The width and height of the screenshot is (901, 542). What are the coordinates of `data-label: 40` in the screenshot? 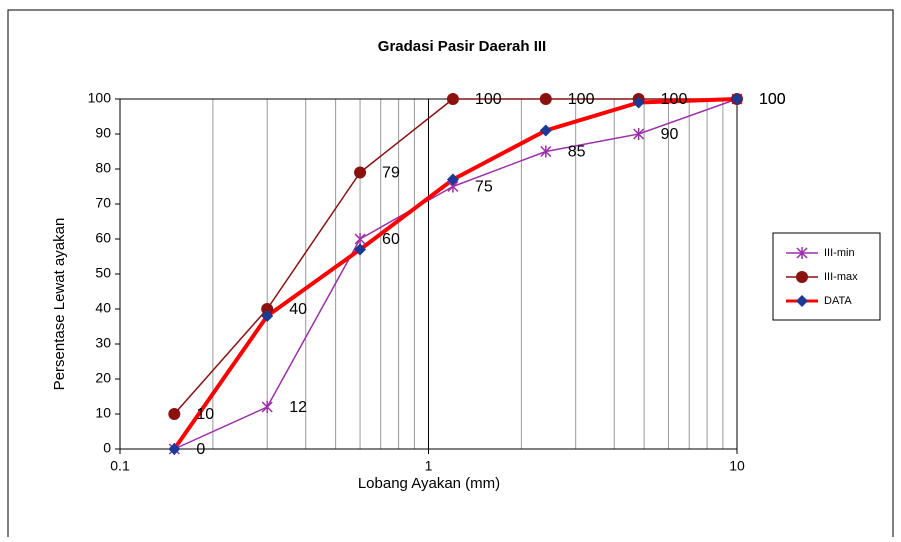 It's located at (298, 309).